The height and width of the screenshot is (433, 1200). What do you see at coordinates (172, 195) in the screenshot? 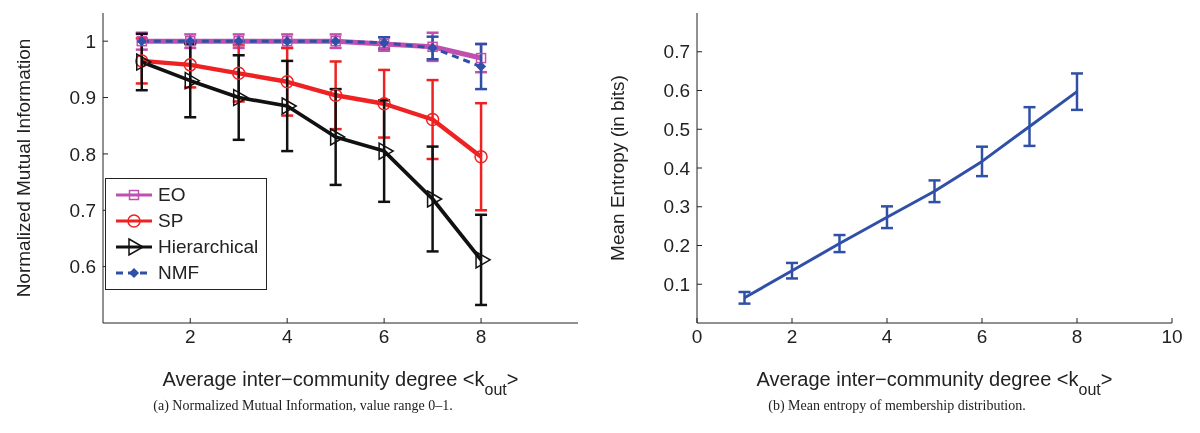
I see `legend-label: EO` at bounding box center [172, 195].